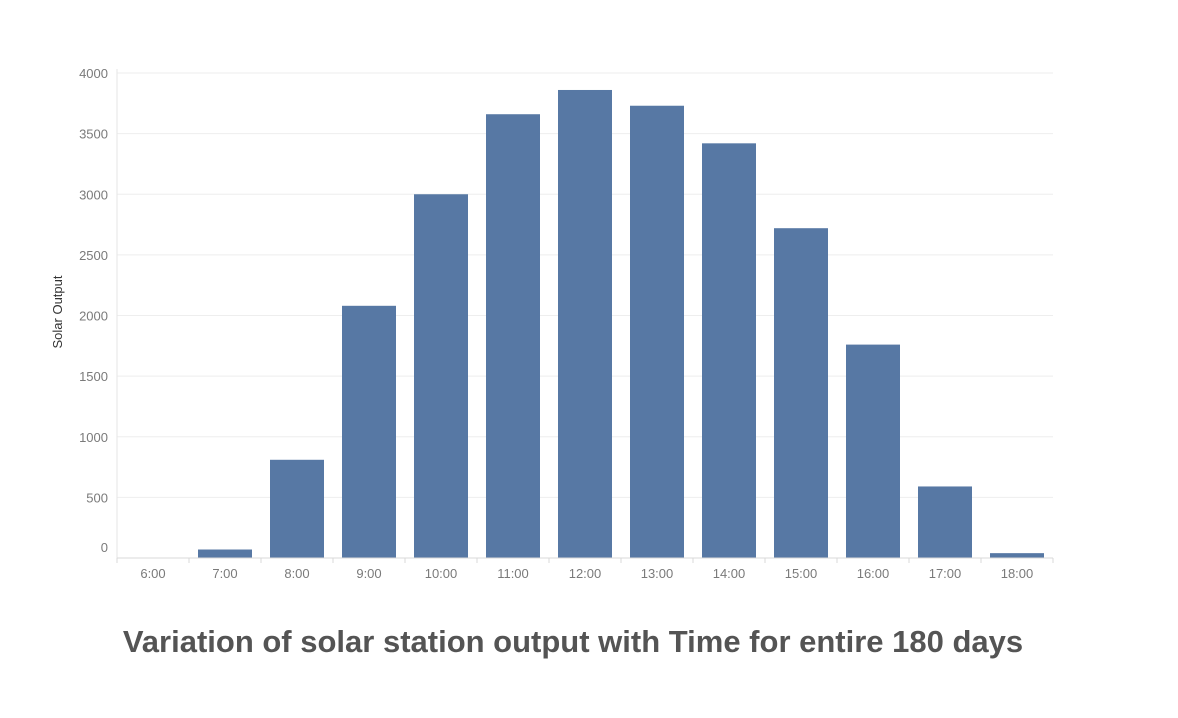 This screenshot has height=718, width=1178. I want to click on y-tick-label: 2500, so click(93, 255).